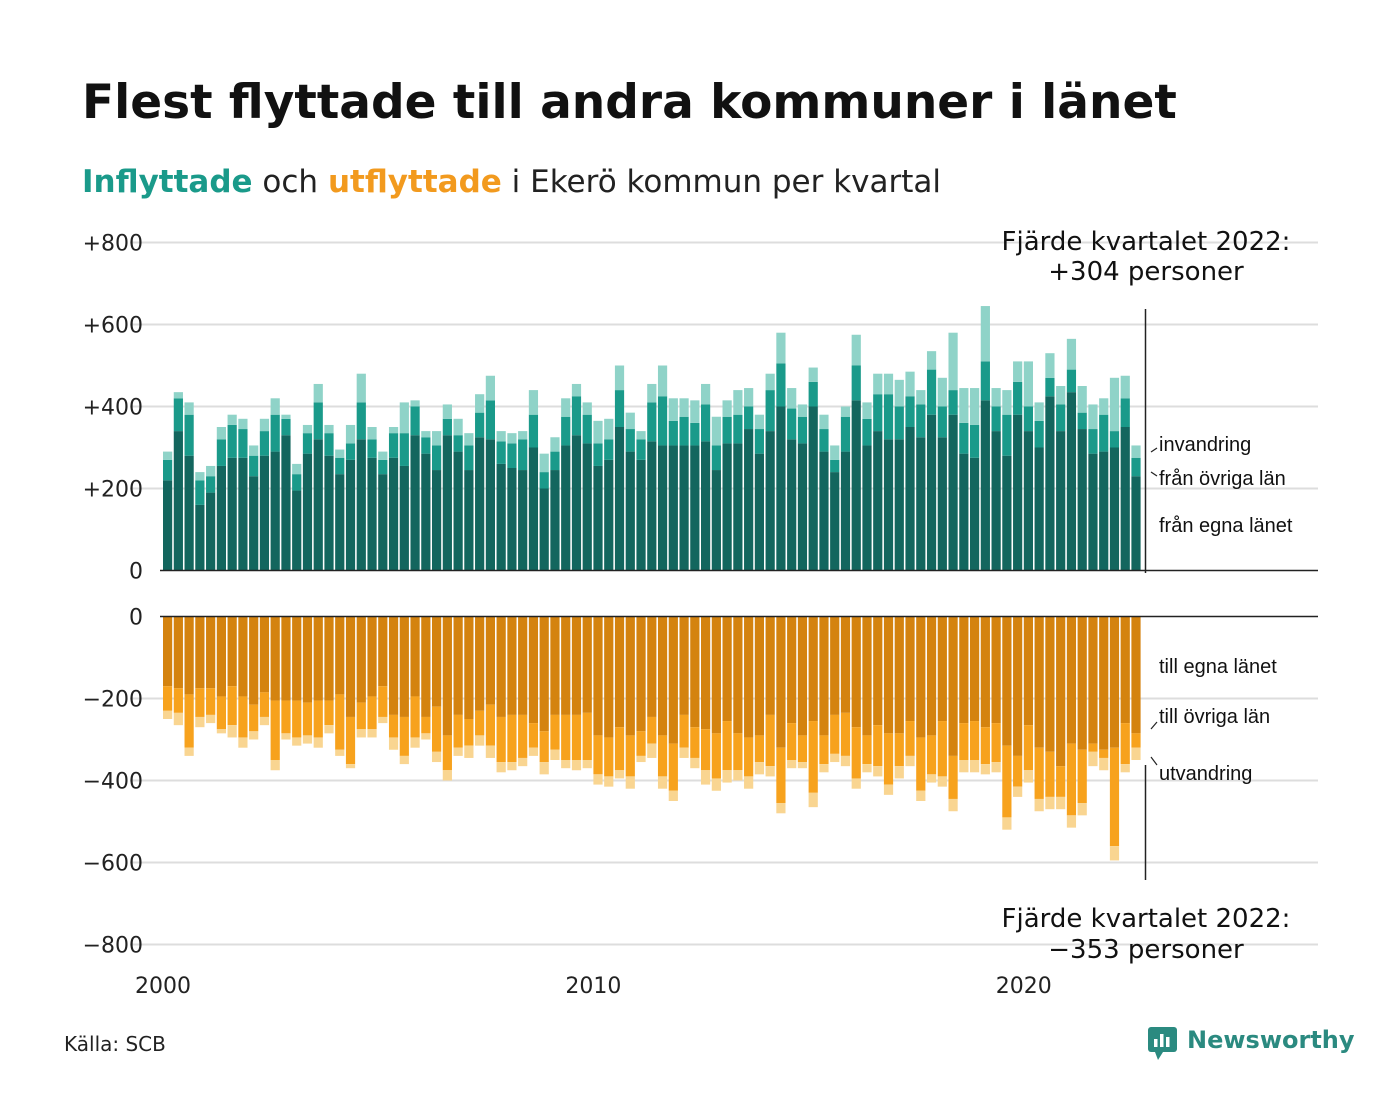 This screenshot has height=1120, width=1400. Describe the element at coordinates (113, 408) in the screenshot. I see `y-tick-label-top: +400` at that location.